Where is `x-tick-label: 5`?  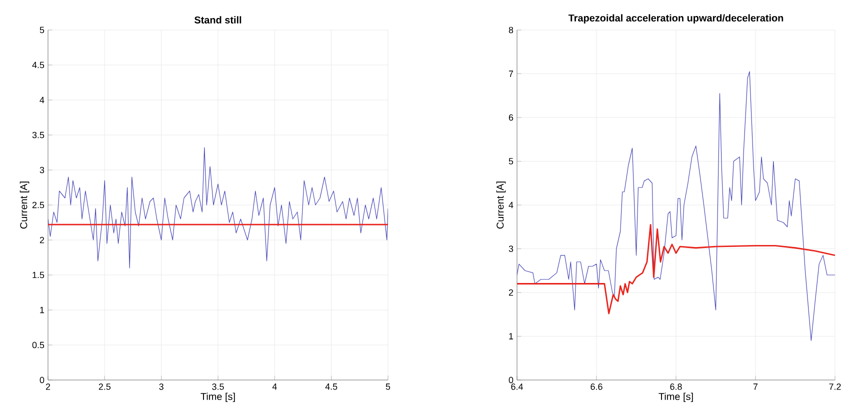 x-tick-label: 5 is located at coordinates (388, 387).